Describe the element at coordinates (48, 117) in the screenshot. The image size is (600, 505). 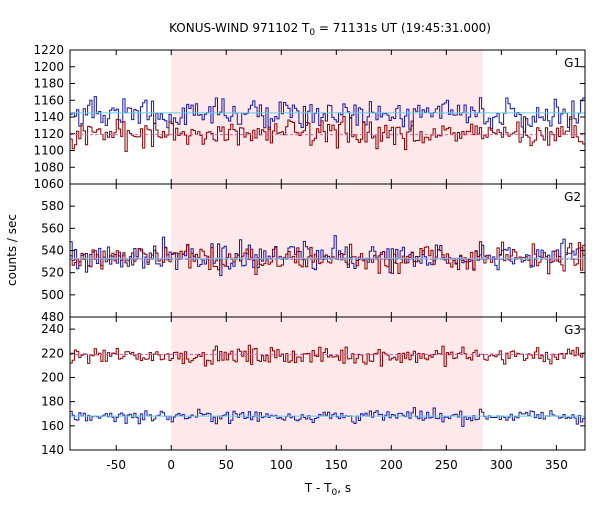
I see `y-tick-label: 1140` at that location.